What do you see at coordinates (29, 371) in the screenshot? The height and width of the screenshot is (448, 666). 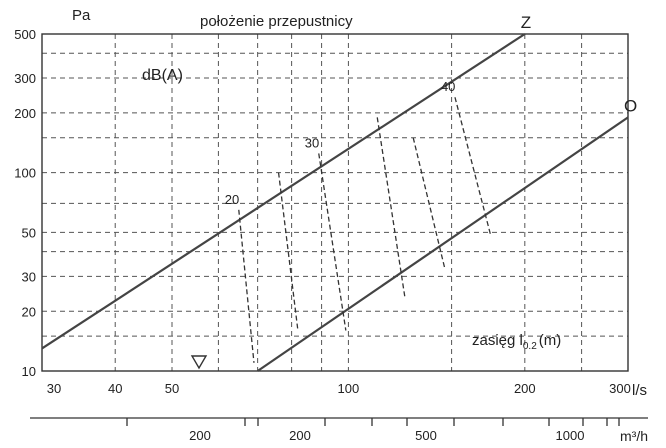 I see `y-tick-label: 10` at bounding box center [29, 371].